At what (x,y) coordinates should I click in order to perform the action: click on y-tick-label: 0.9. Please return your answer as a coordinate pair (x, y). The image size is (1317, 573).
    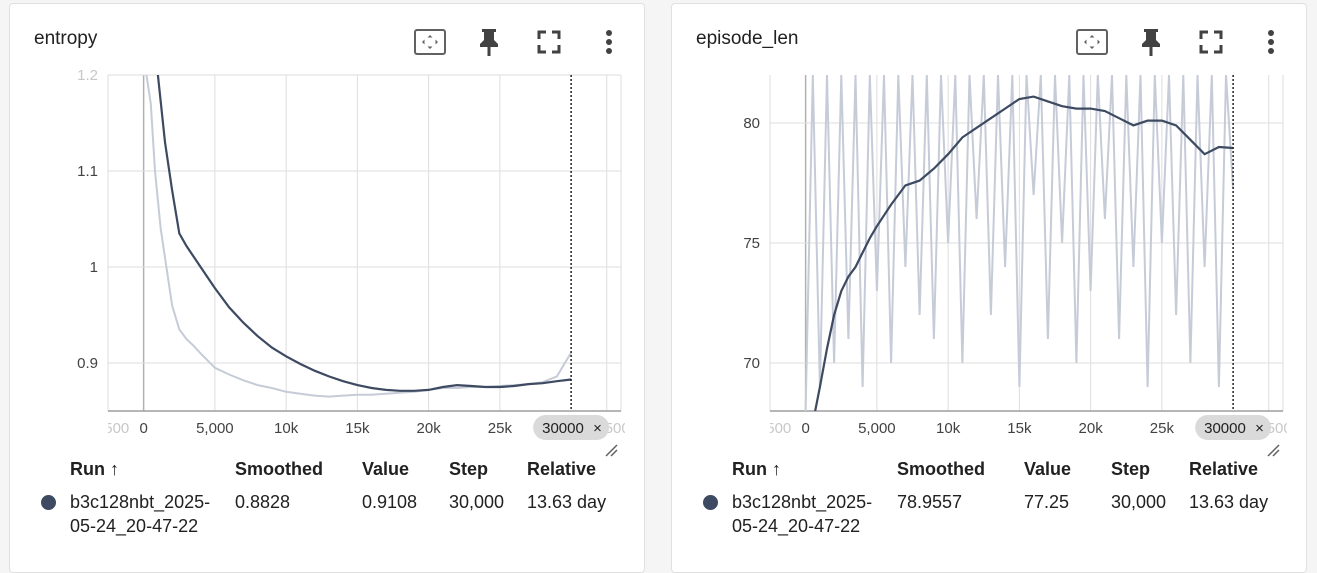
    Looking at the image, I should click on (87, 363).